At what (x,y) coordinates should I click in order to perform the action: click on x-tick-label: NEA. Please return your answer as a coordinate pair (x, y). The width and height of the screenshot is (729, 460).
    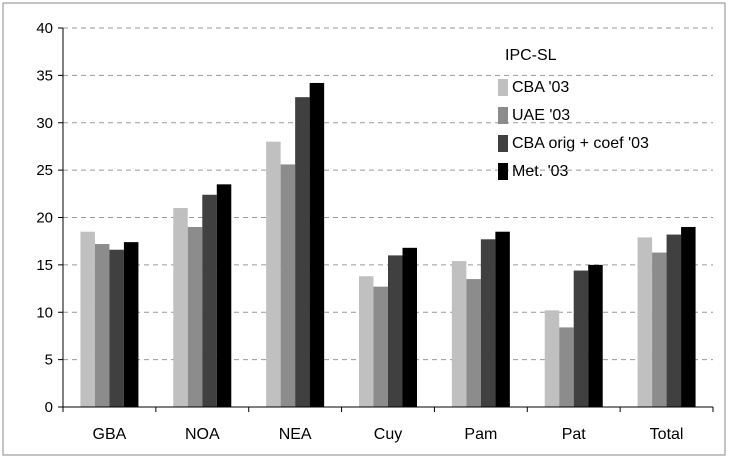
    Looking at the image, I should click on (295, 434).